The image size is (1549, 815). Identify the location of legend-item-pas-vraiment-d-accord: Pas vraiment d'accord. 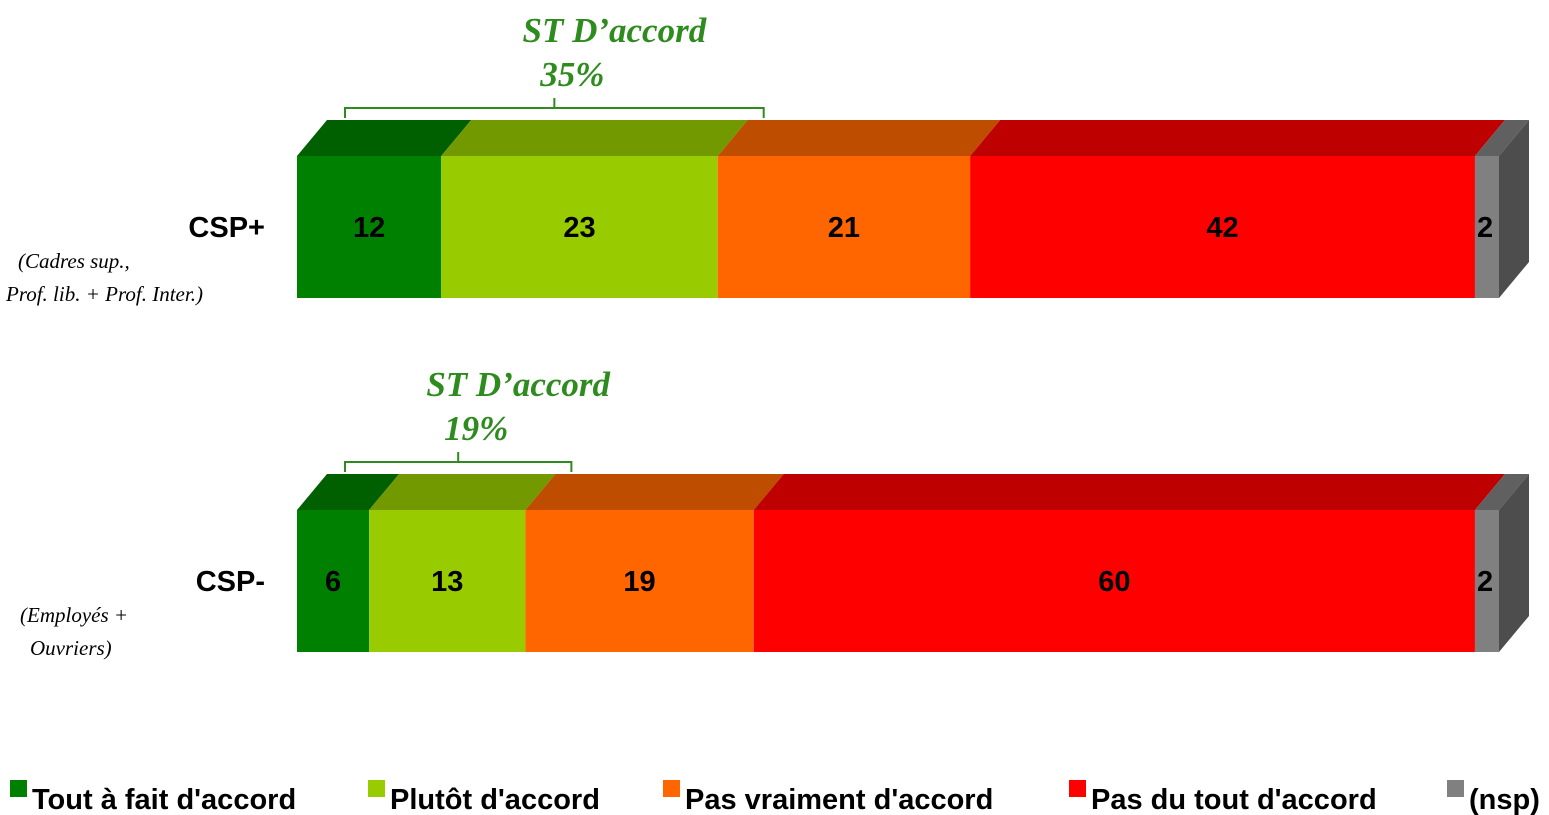
(828, 797).